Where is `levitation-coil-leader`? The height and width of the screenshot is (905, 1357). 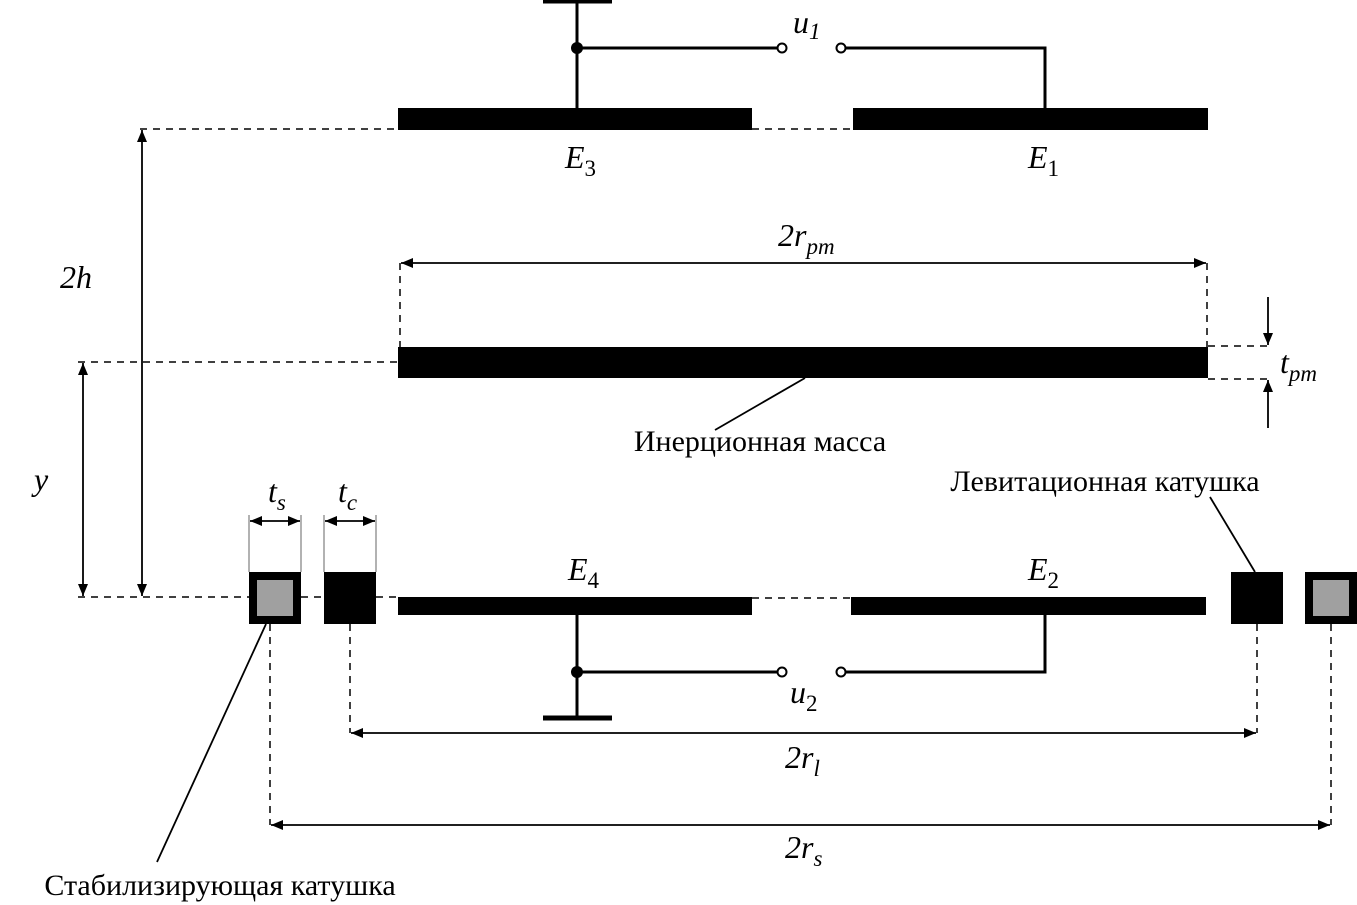 levitation-coil-leader is located at coordinates (1232, 534).